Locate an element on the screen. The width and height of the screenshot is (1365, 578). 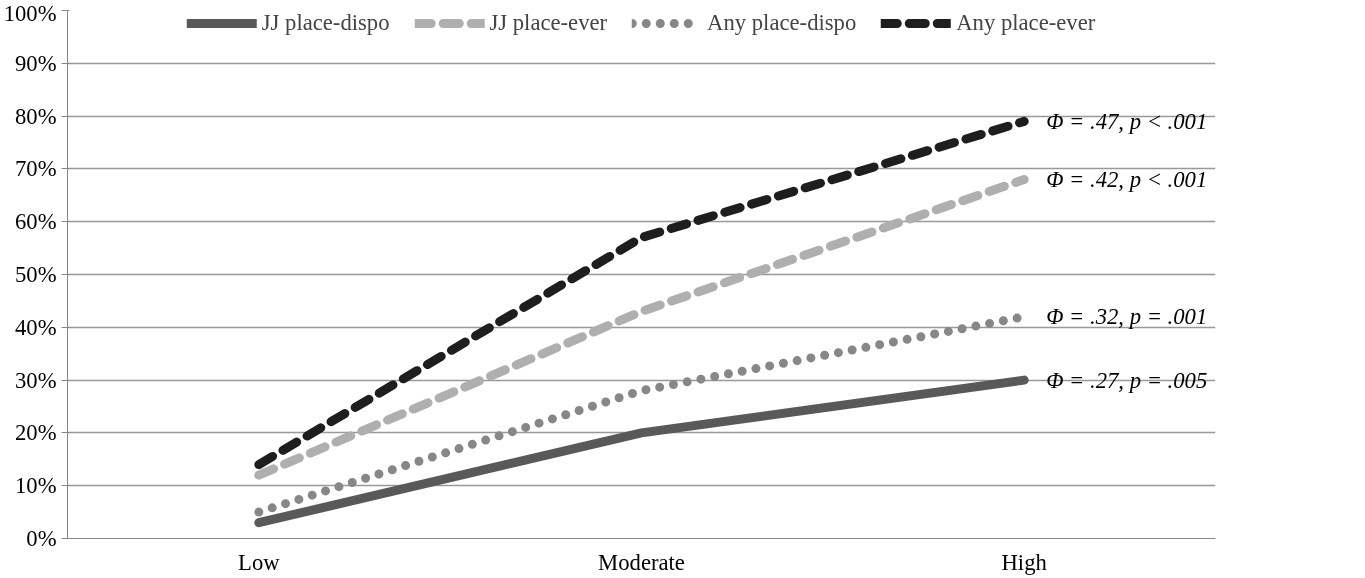
annotation: Φ = .32, p = .001 is located at coordinates (1127, 317).